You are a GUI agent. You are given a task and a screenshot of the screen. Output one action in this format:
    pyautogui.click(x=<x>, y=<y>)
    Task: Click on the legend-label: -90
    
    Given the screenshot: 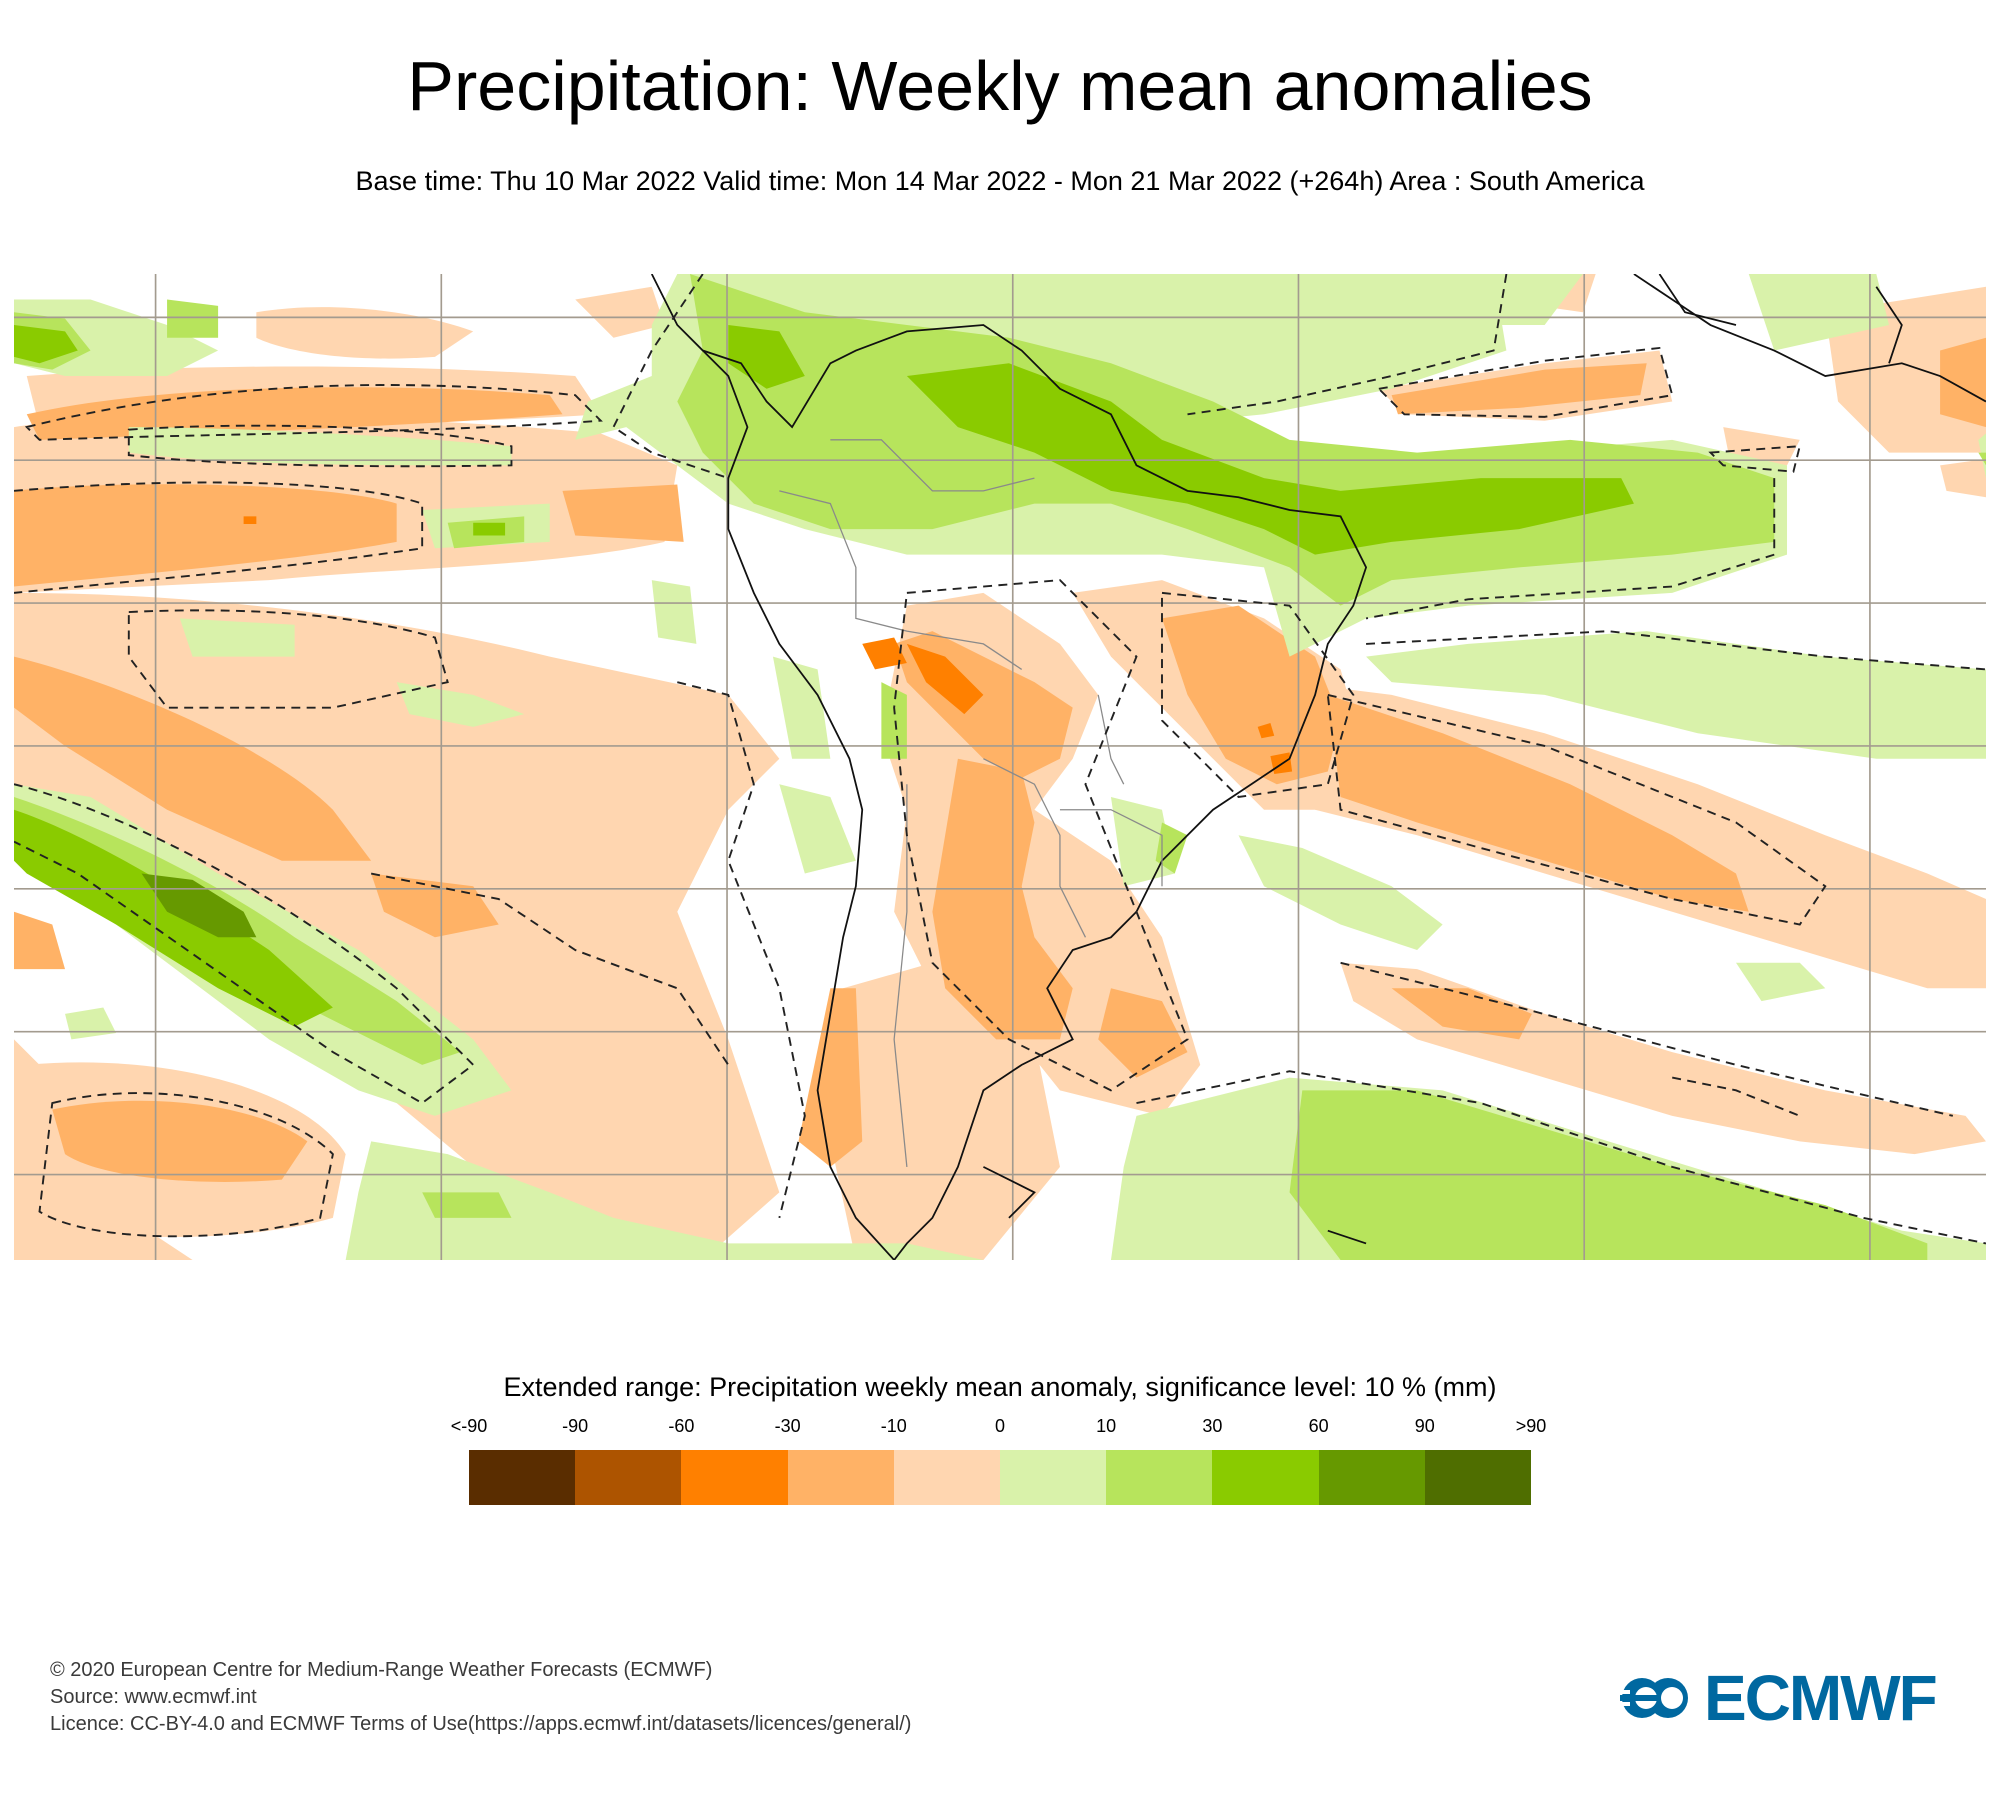 What is the action you would take?
    pyautogui.click(x=575, y=1426)
    